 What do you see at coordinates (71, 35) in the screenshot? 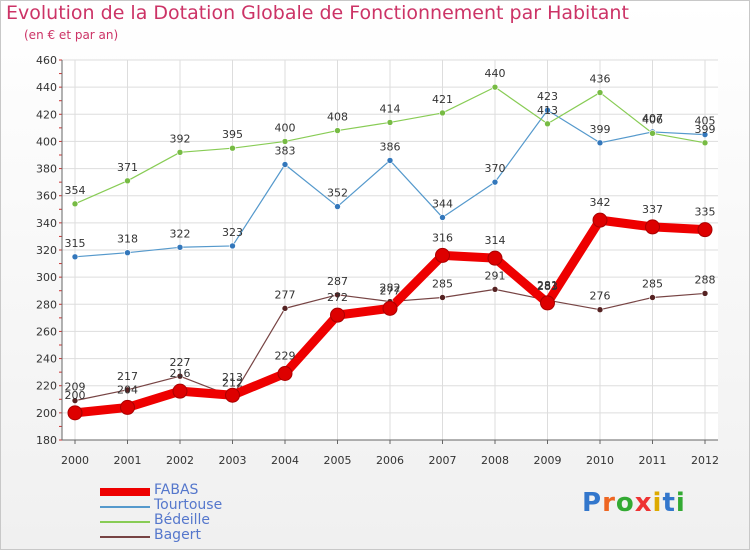
I see `chart-subtitle: (en € et par an)` at bounding box center [71, 35].